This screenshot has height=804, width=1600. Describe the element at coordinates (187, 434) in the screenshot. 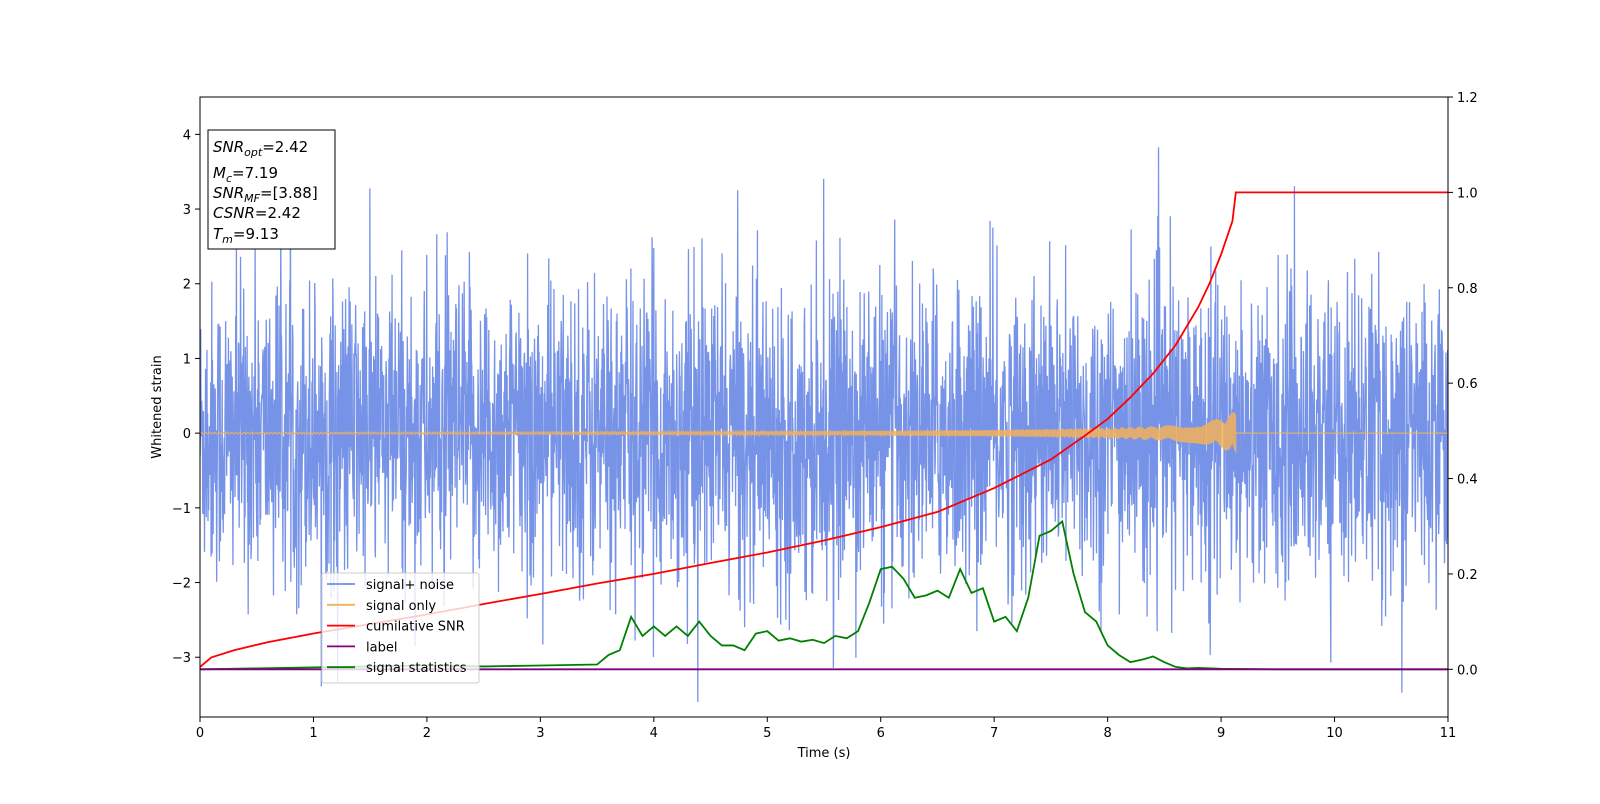

I see `y-left-tick-label: 0` at that location.